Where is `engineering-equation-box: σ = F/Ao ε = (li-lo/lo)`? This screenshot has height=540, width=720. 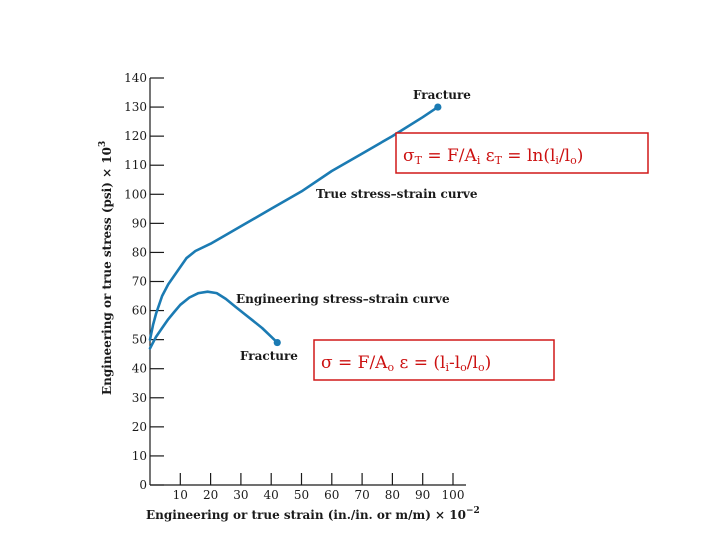 engineering-equation-box: σ = F/Ao ε = (li-lo/lo) is located at coordinates (434, 360).